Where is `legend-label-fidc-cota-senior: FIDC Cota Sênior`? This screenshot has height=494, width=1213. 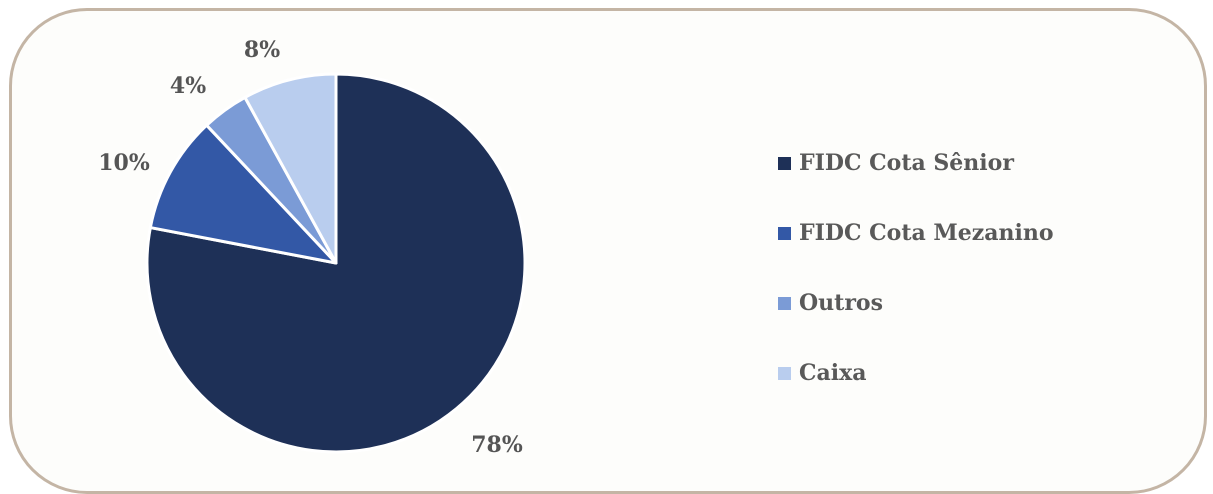
legend-label-fidc-cota-senior: FIDC Cota Sênior is located at coordinates (906, 163).